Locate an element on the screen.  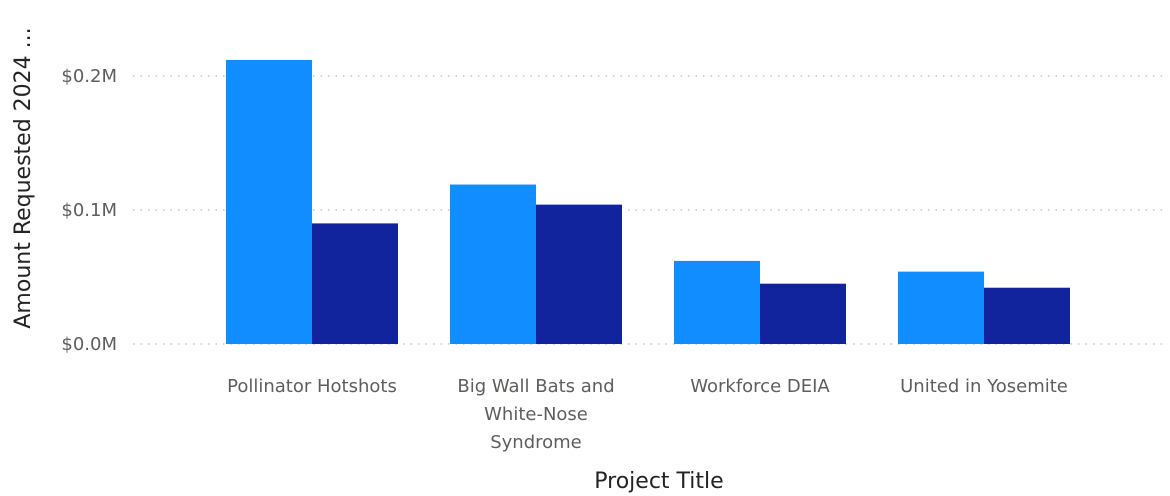
x-category-label-line: Syndrome is located at coordinates (536, 442).